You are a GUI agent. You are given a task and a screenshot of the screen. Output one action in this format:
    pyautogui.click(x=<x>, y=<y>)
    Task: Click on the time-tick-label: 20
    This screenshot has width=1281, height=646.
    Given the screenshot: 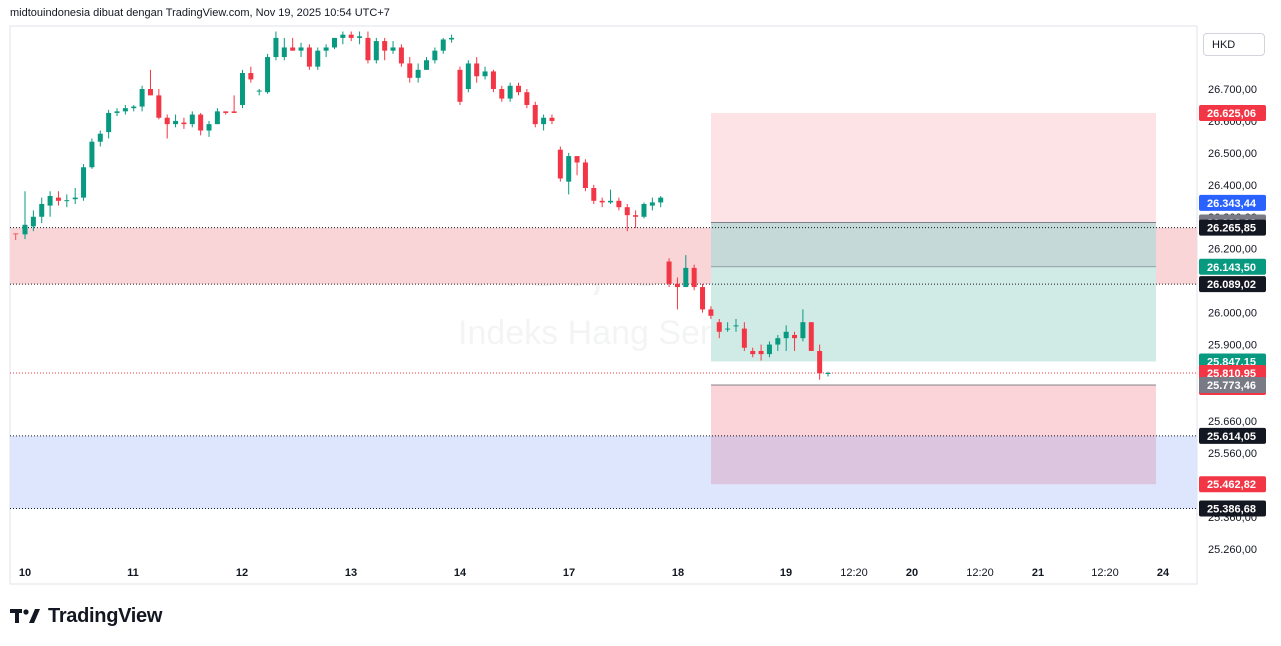 What is the action you would take?
    pyautogui.click(x=912, y=573)
    